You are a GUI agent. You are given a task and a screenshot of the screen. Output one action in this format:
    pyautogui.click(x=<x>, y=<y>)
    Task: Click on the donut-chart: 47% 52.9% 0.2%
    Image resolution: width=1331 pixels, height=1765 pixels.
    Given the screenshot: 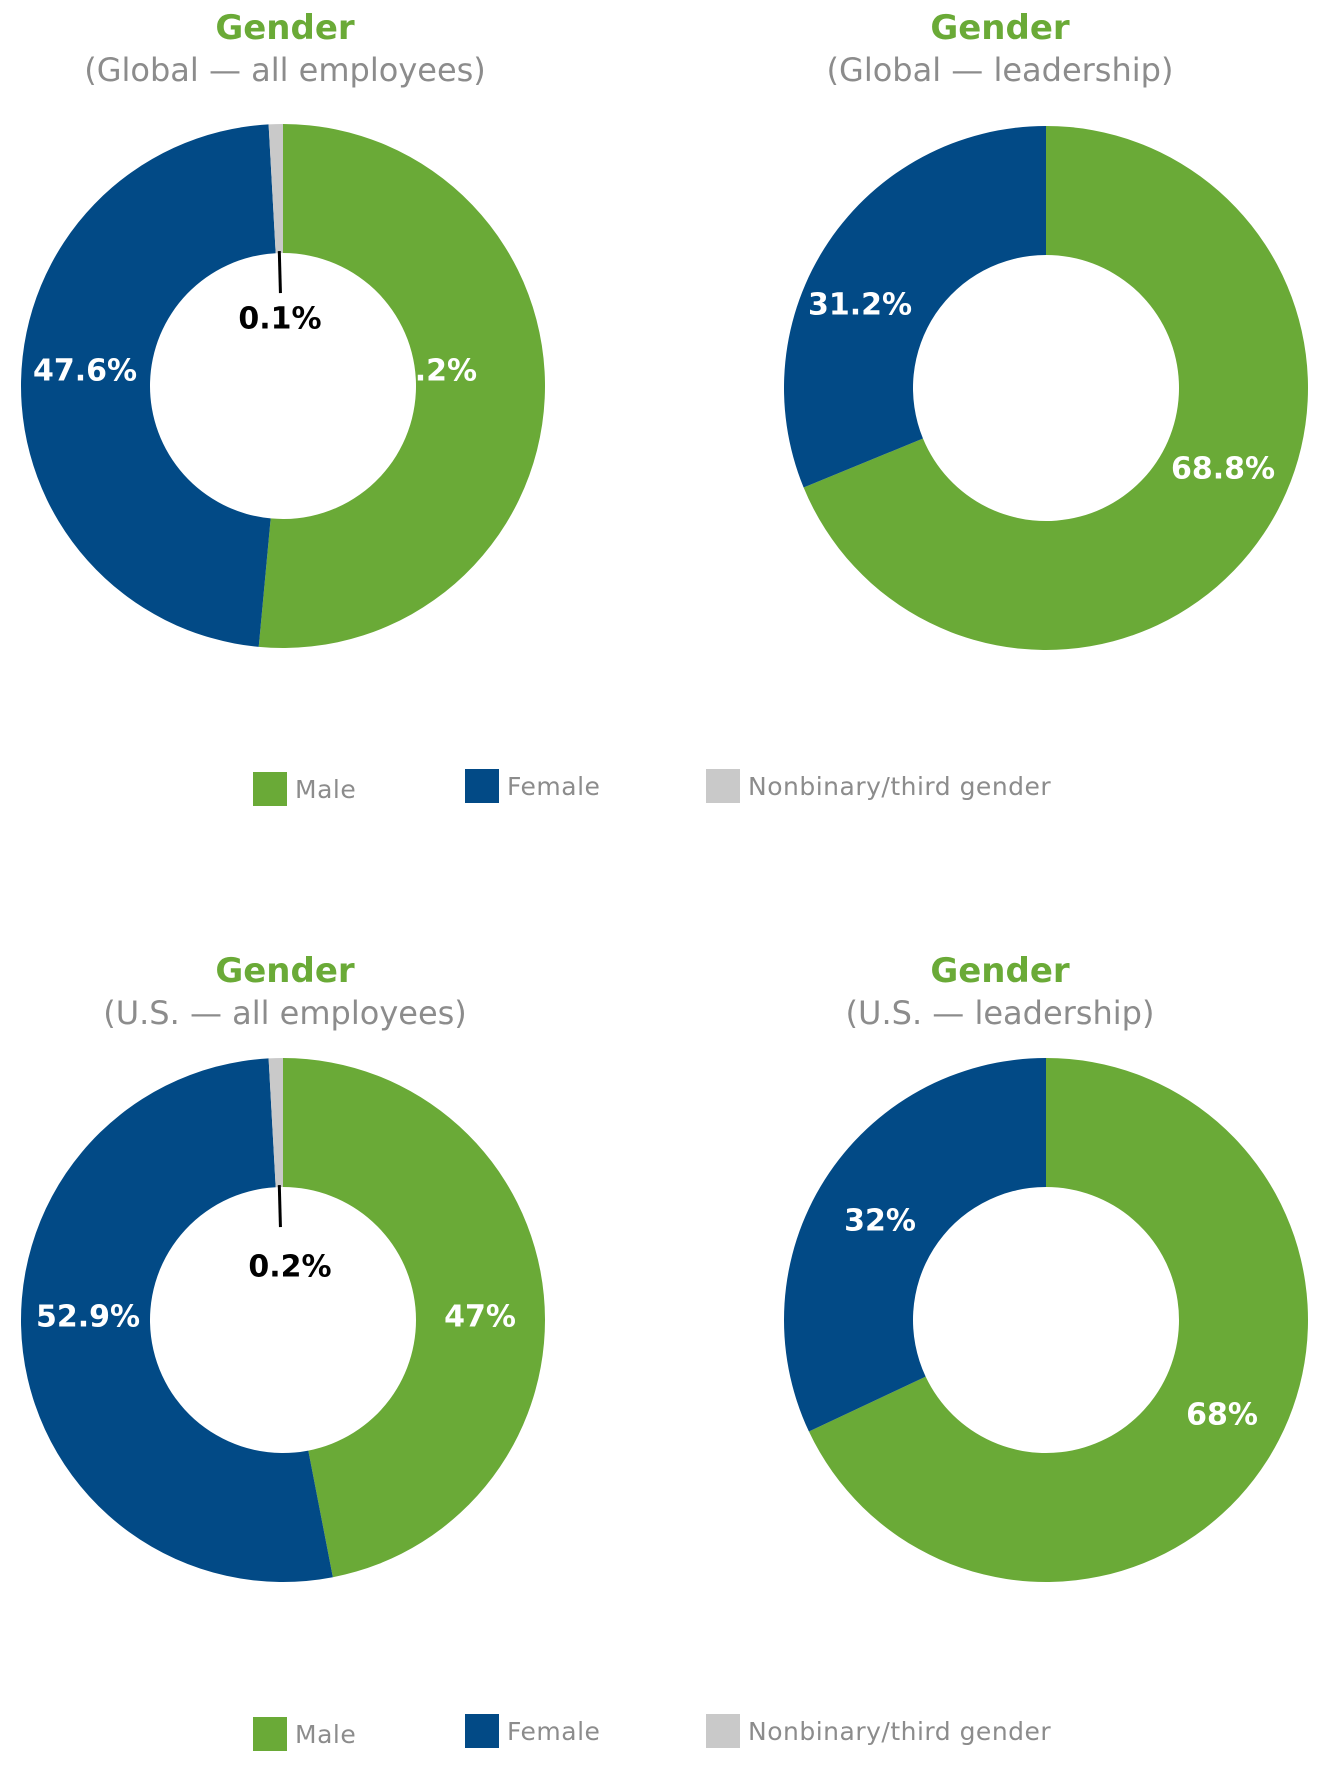 What is the action you would take?
    pyautogui.click(x=283, y=1320)
    